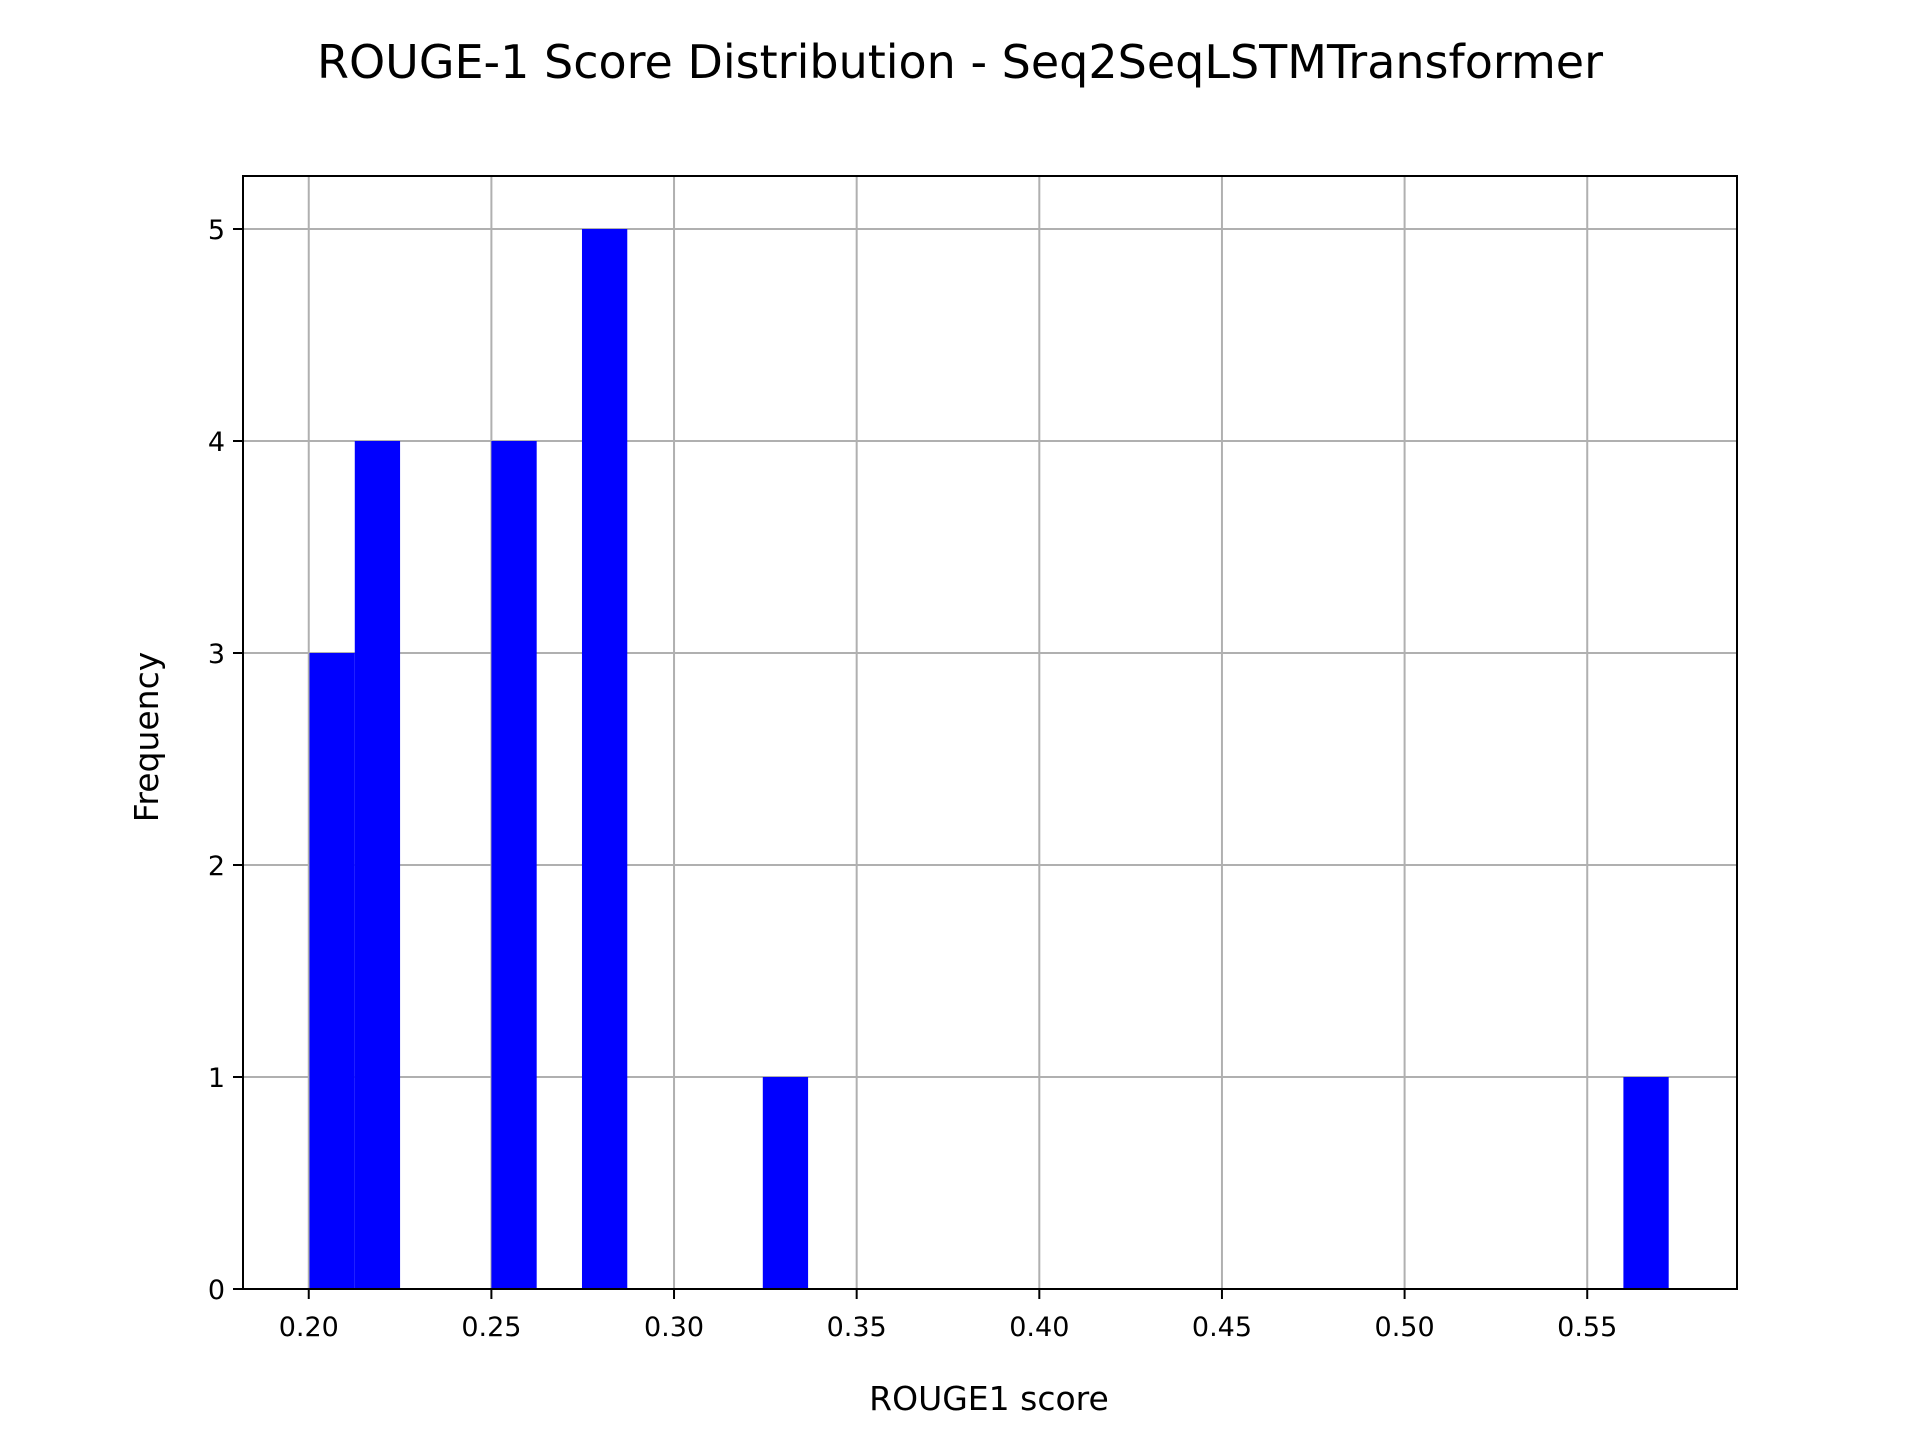 Image resolution: width=1921 pixels, height=1448 pixels. Describe the element at coordinates (216, 866) in the screenshot. I see `y-tick-label: 2` at that location.